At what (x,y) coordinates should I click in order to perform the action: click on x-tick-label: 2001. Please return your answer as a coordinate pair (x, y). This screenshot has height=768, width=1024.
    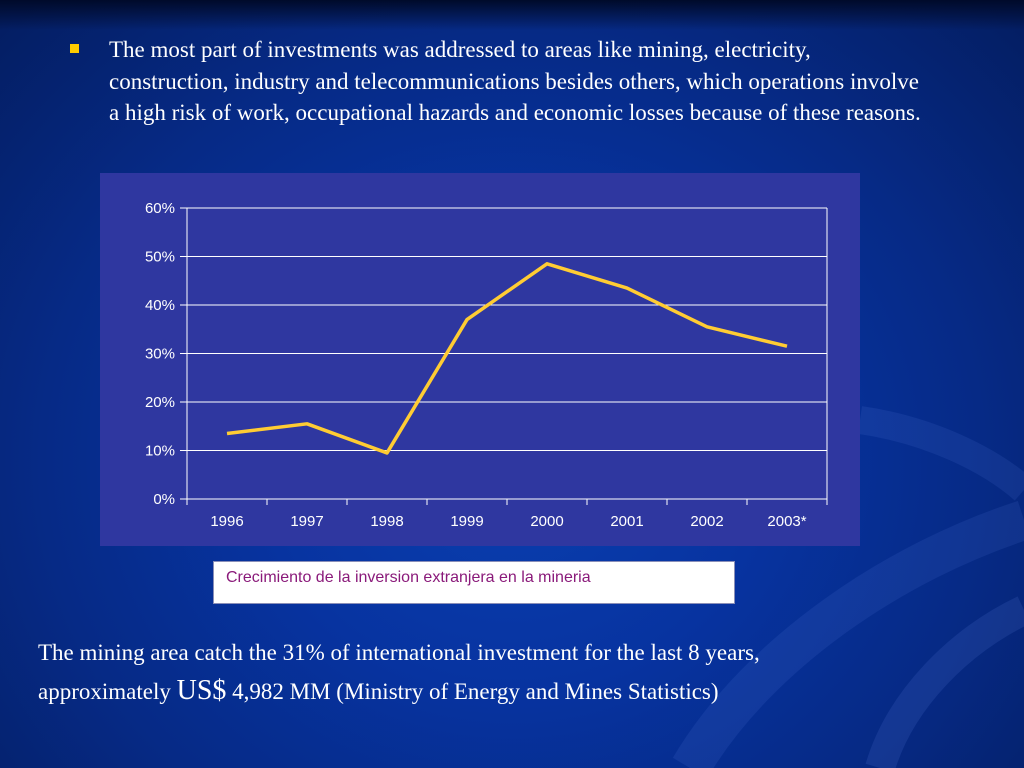
    Looking at the image, I should click on (626, 521).